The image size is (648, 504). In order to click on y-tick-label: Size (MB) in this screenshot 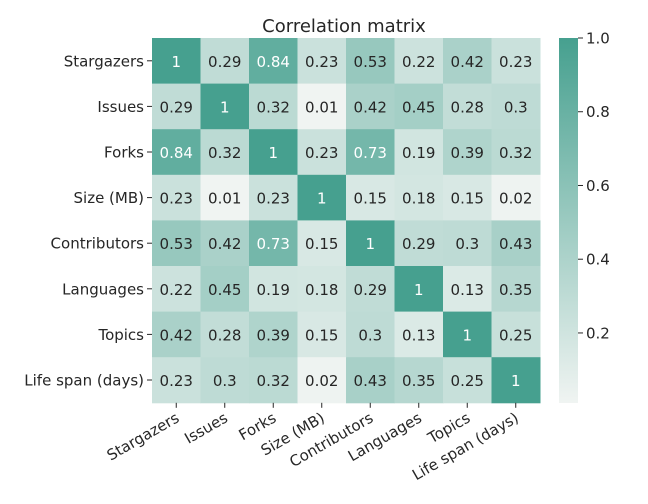, I will do `click(109, 198)`.